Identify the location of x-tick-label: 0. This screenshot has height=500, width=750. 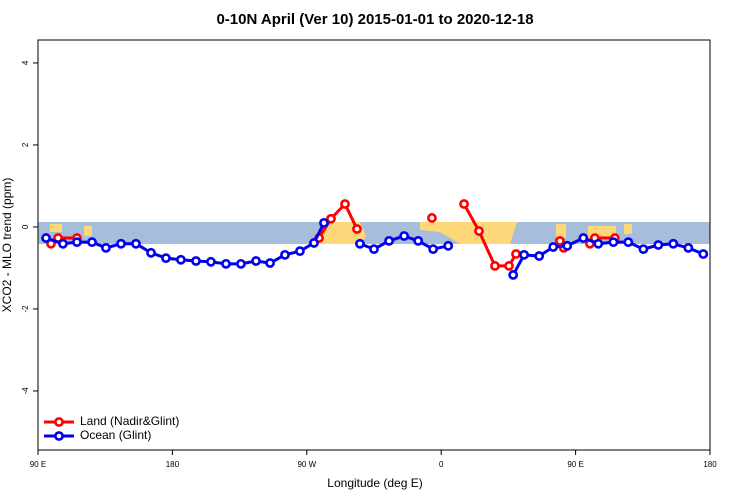
(441, 464).